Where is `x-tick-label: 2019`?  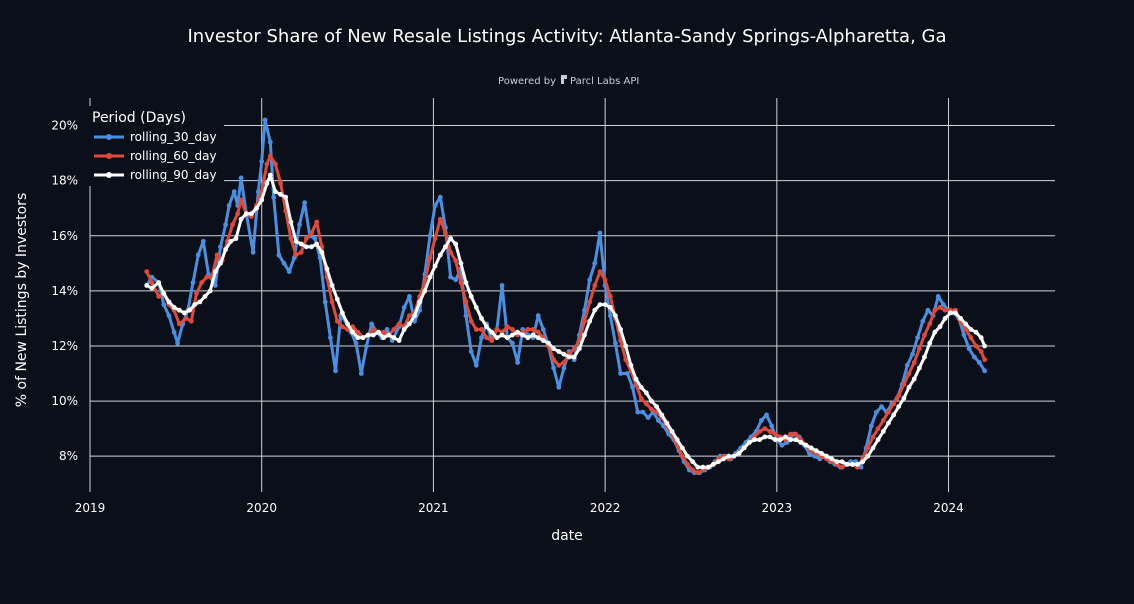 x-tick-label: 2019 is located at coordinates (90, 508).